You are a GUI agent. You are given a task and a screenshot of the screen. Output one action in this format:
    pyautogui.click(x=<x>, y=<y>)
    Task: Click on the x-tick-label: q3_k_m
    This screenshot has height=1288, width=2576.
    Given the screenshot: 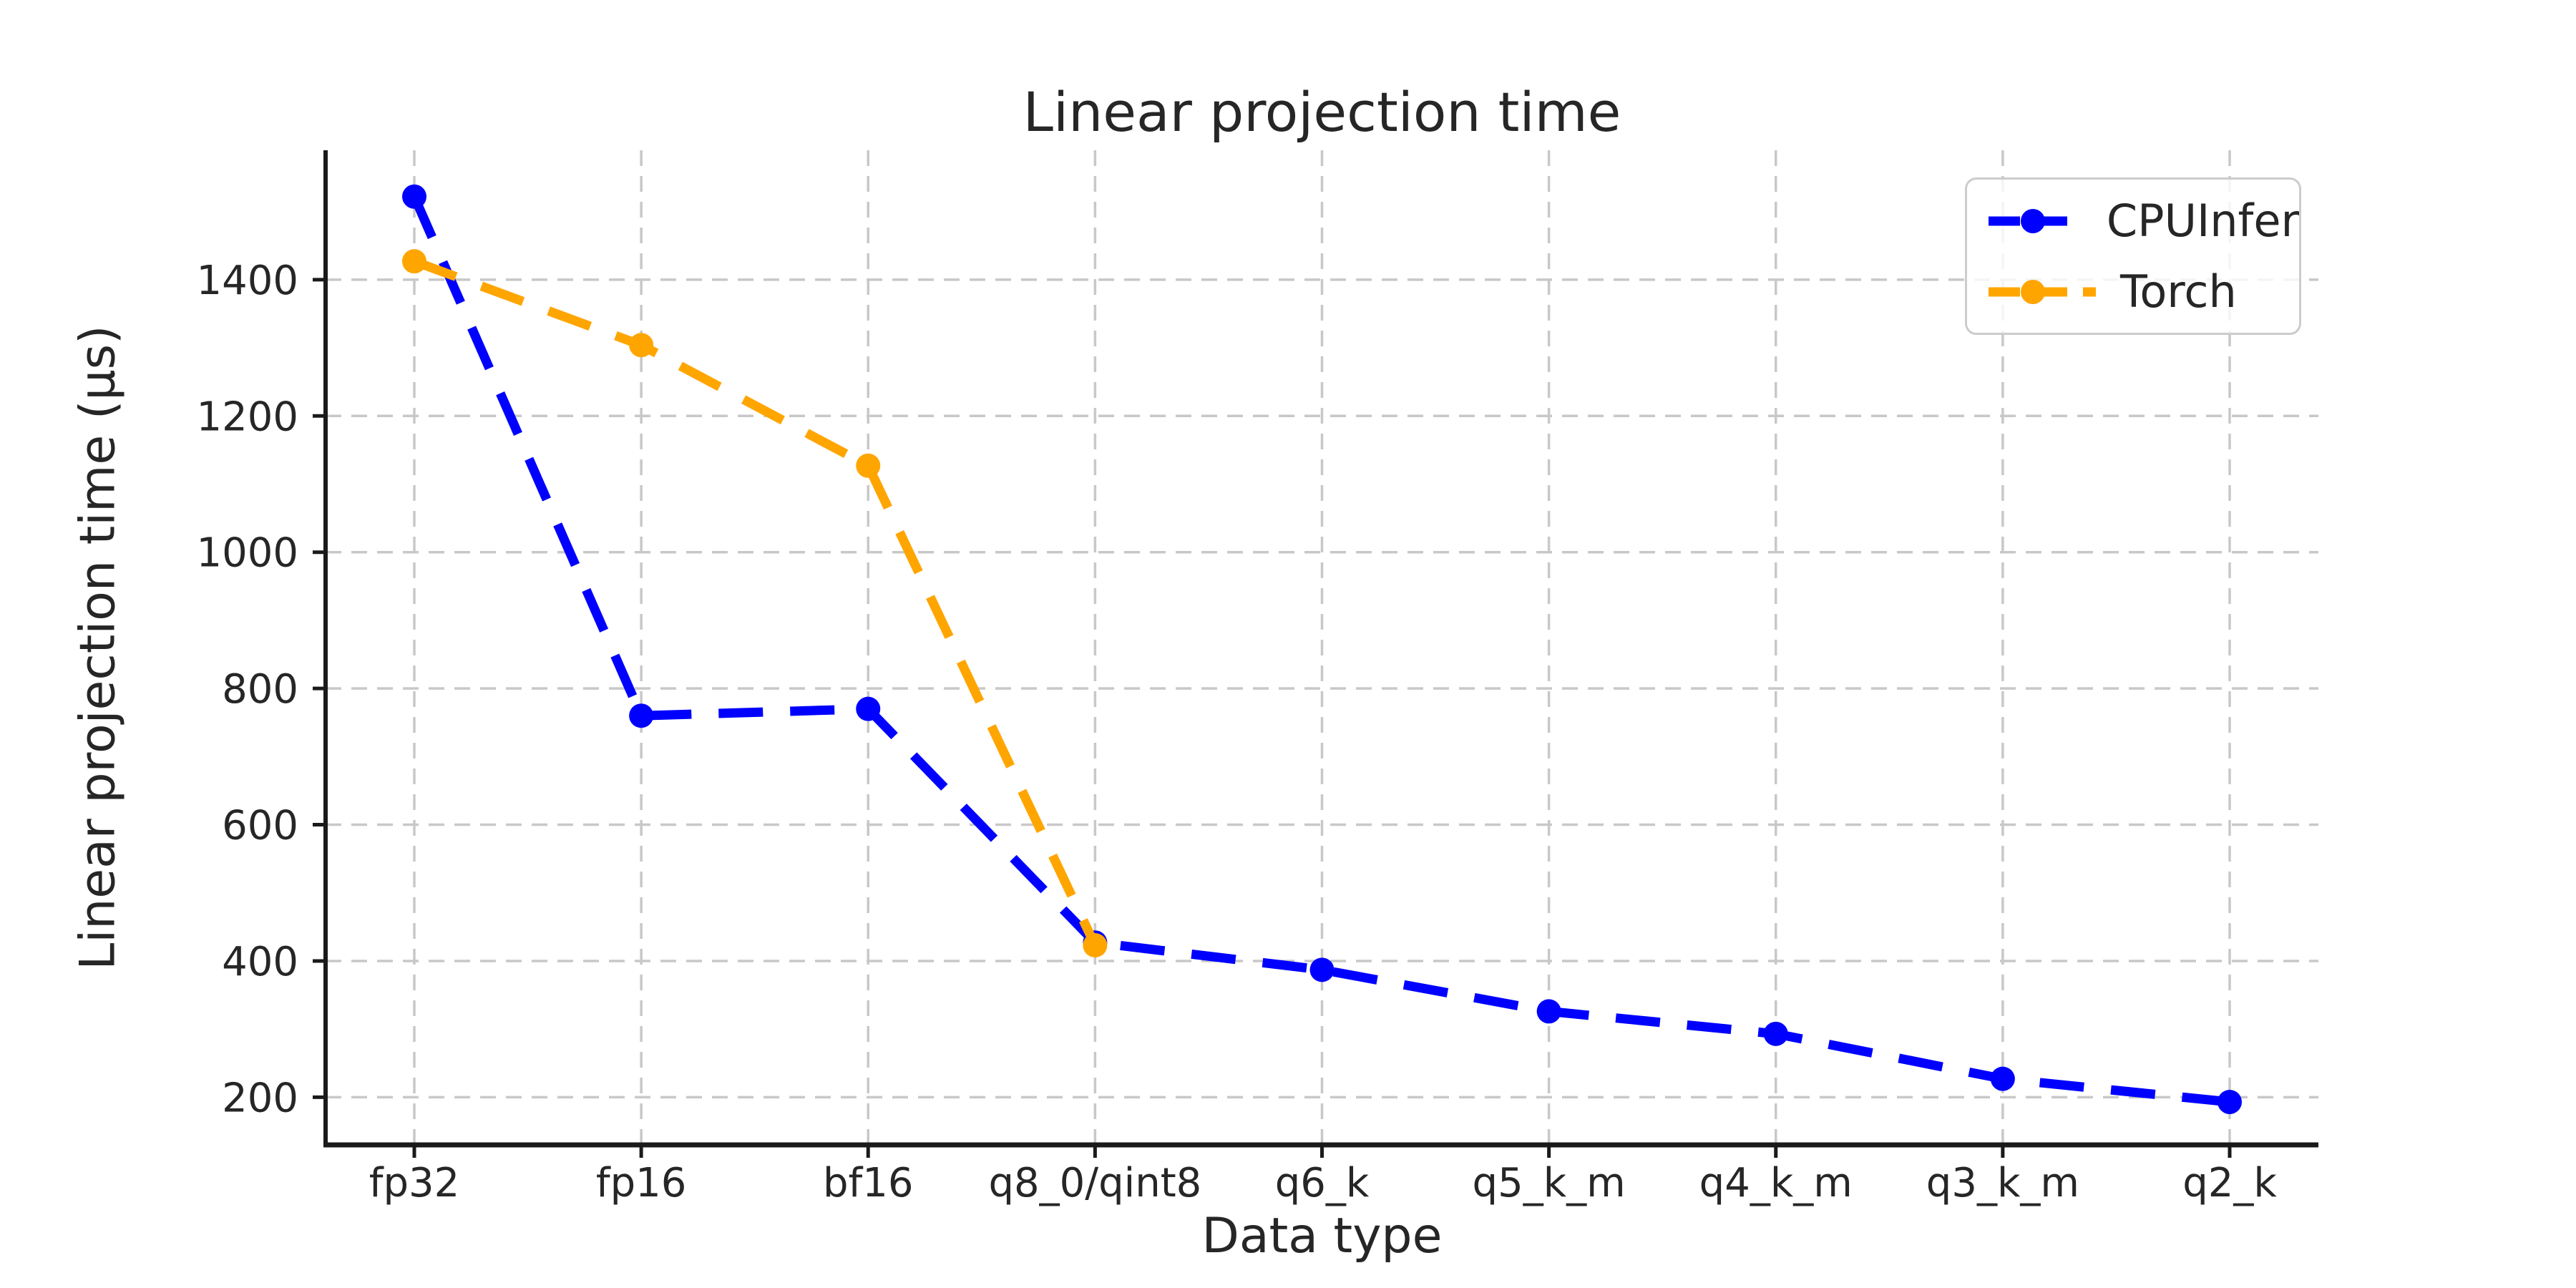 What is the action you would take?
    pyautogui.click(x=2002, y=1183)
    